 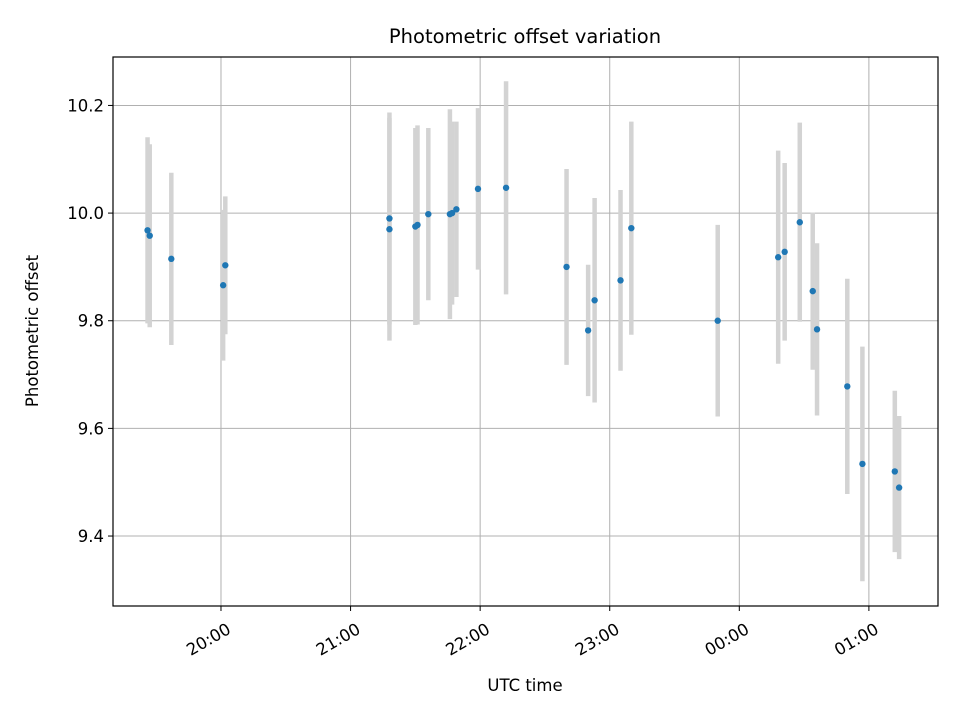 I want to click on x-tick-label: 01:00, so click(x=856, y=639).